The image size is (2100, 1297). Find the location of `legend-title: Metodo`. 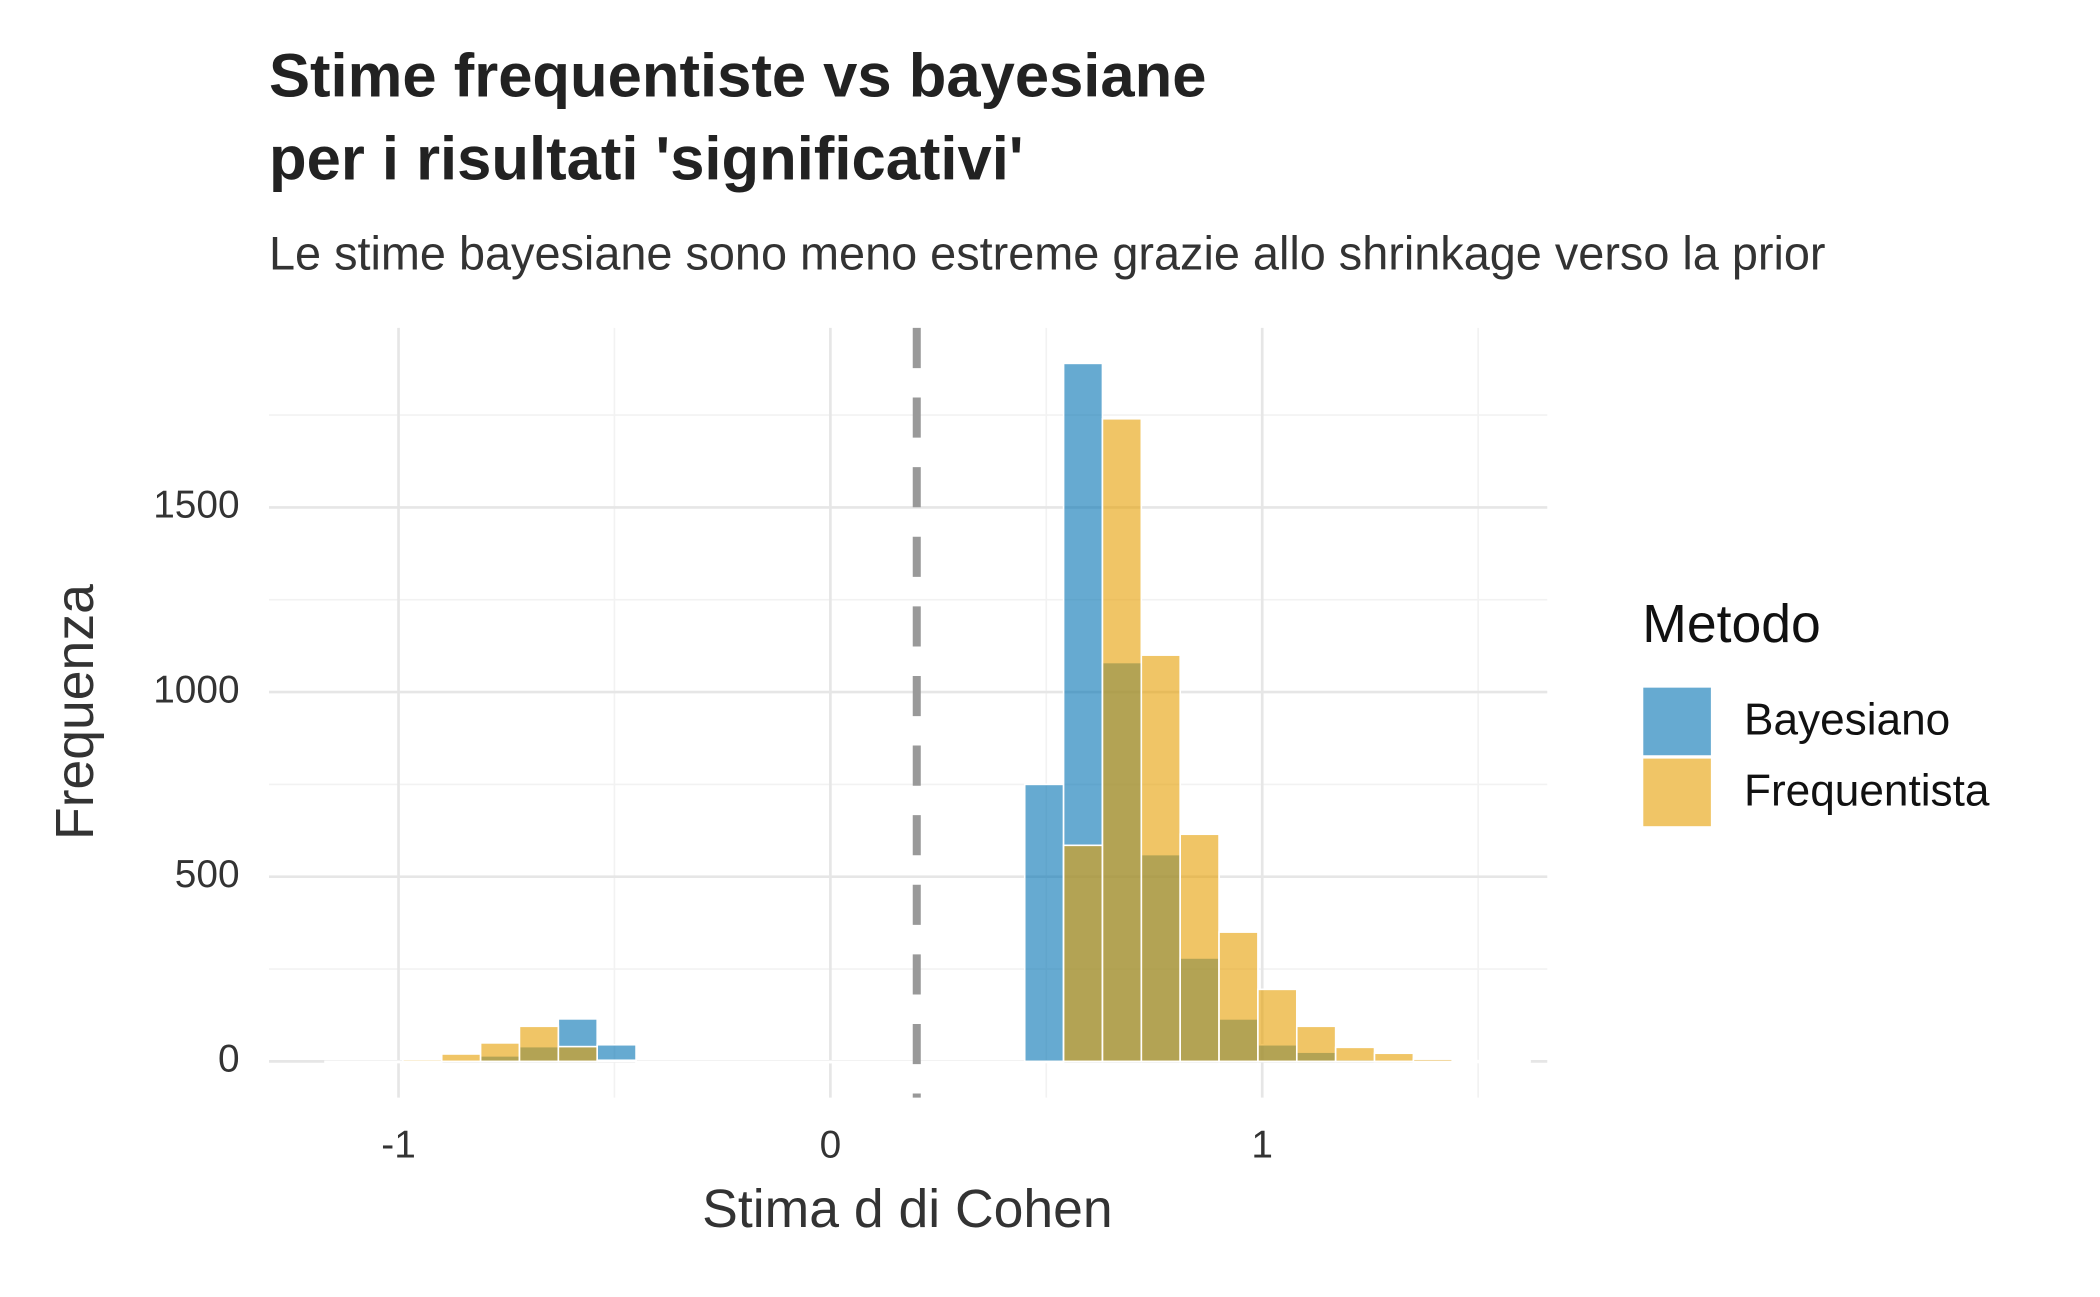

legend-title: Metodo is located at coordinates (1731, 624).